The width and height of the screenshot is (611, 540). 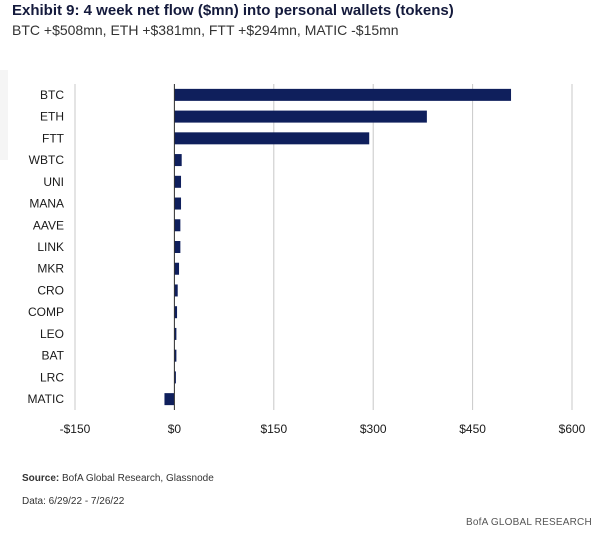 What do you see at coordinates (52, 377) in the screenshot?
I see `category-label-lrc: LRC` at bounding box center [52, 377].